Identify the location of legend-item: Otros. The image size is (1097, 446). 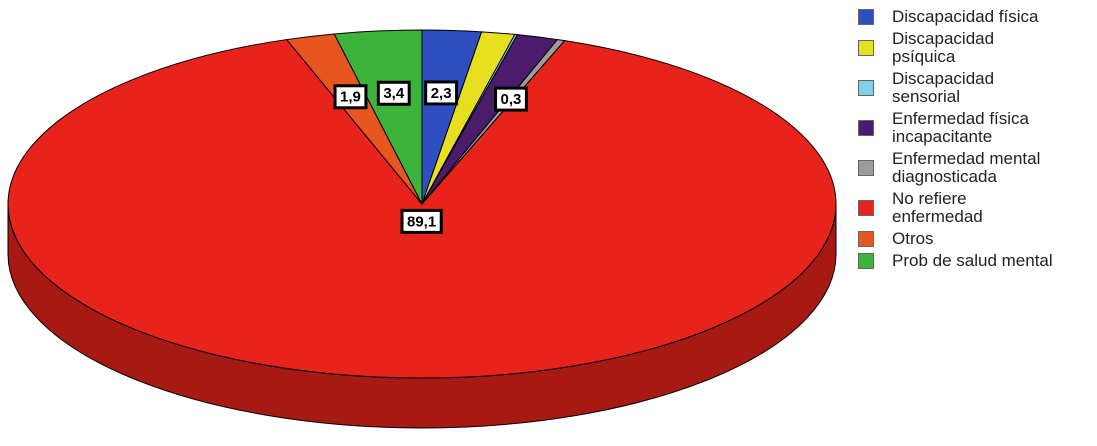
(958, 239).